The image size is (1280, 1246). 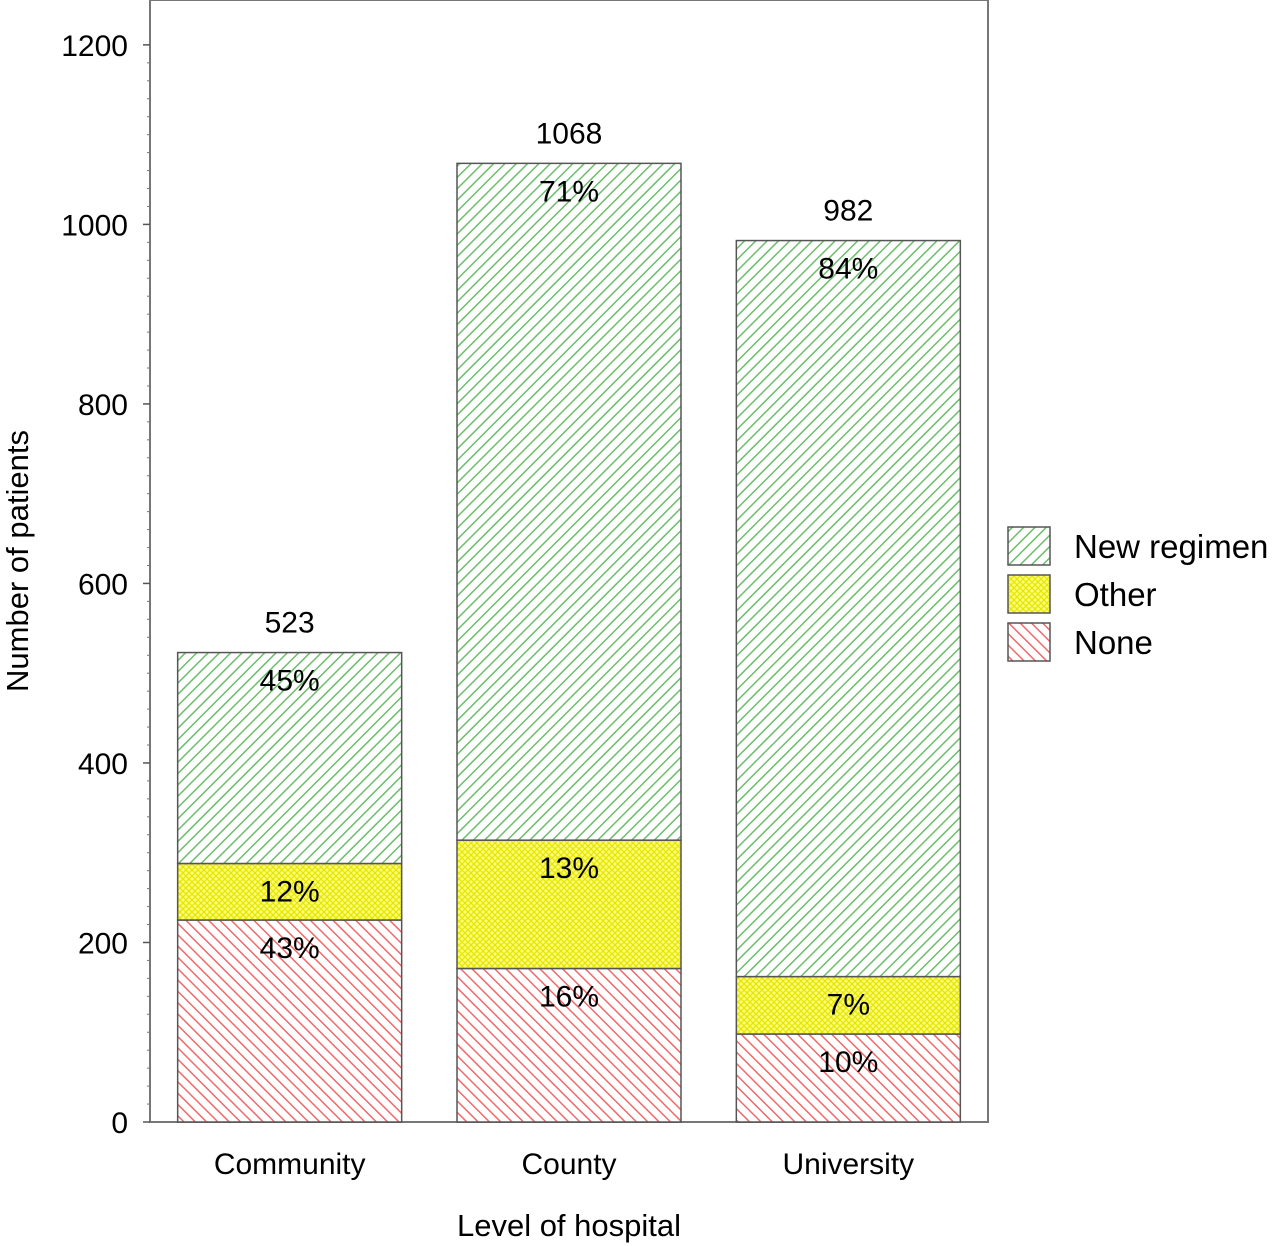 What do you see at coordinates (848, 211) in the screenshot?
I see `bar-total-label: 982` at bounding box center [848, 211].